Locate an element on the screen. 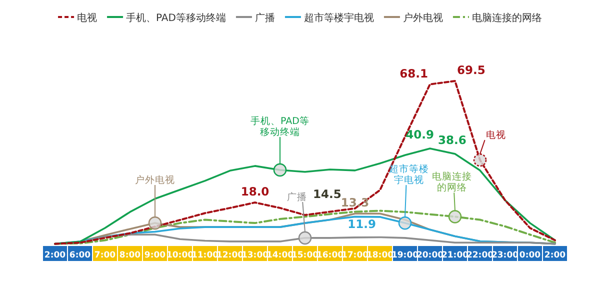 The height and width of the screenshot is (284, 600). data-label: 38.6 is located at coordinates (452, 139).